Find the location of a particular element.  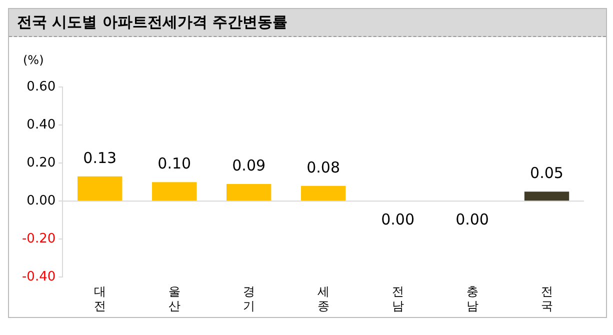

y-tick-label: 0.00 is located at coordinates (41, 200).